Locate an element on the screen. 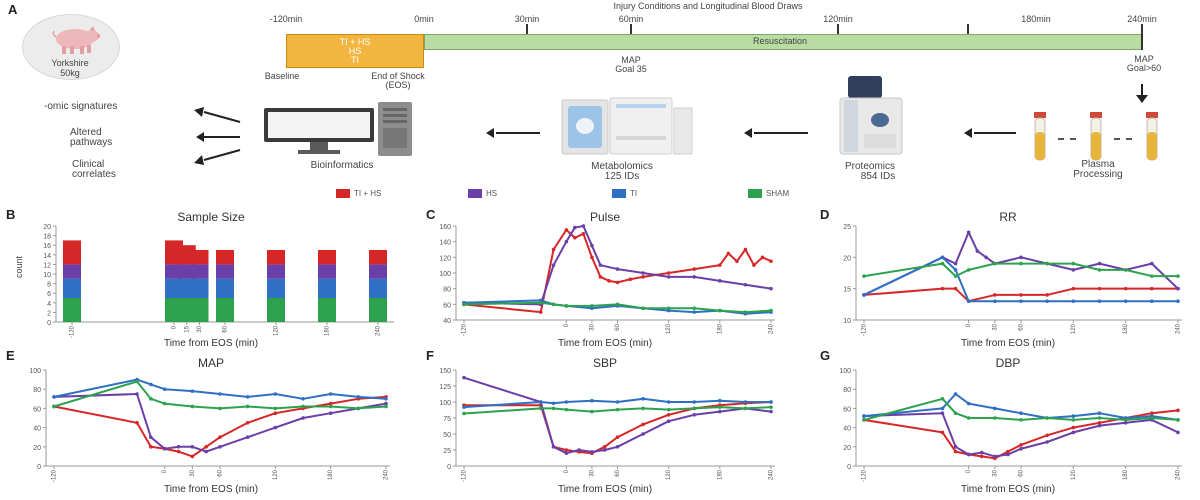  y-tick-label: 20 is located at coordinates (47, 227).